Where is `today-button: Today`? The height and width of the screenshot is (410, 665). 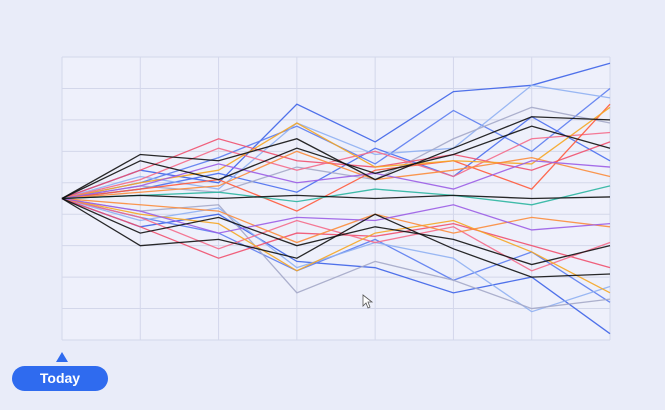 today-button: Today is located at coordinates (60, 378).